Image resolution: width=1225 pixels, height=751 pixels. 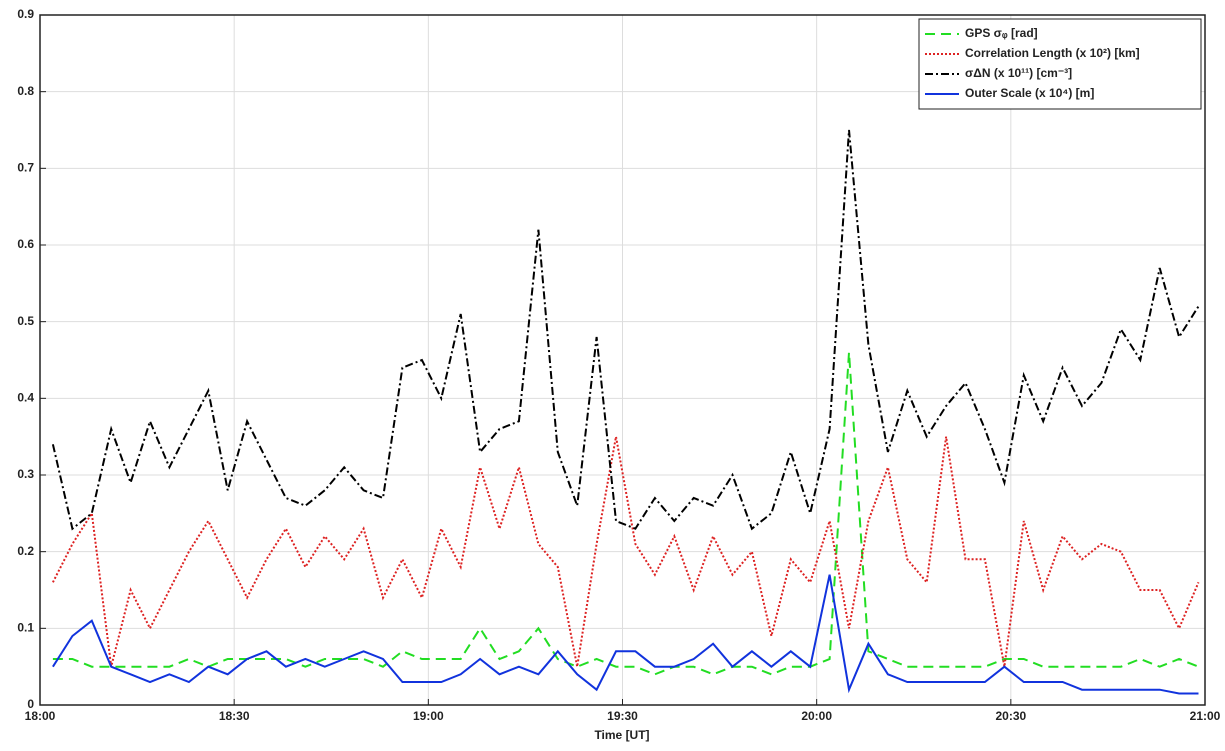 What do you see at coordinates (1052, 53) in the screenshot?
I see `legend-label: Correlation Length (x 10²) [km]` at bounding box center [1052, 53].